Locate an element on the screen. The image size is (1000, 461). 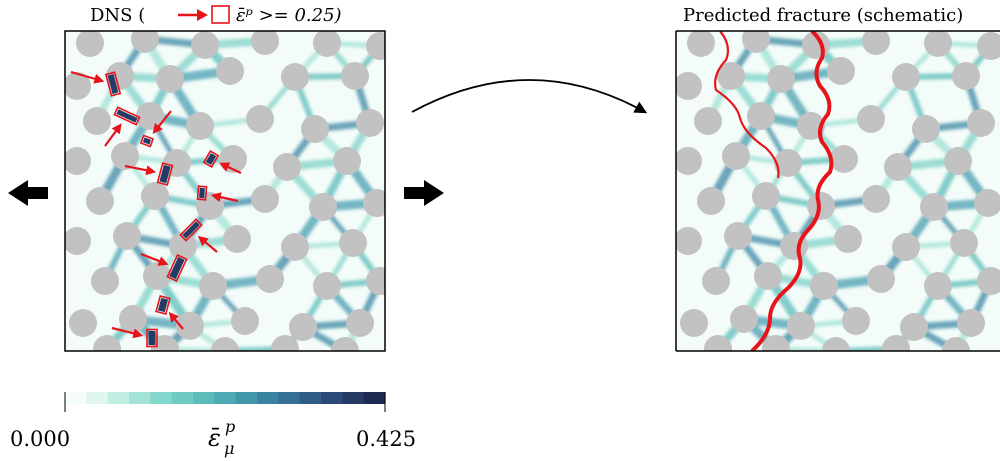
fracture-paths is located at coordinates (774, 191).